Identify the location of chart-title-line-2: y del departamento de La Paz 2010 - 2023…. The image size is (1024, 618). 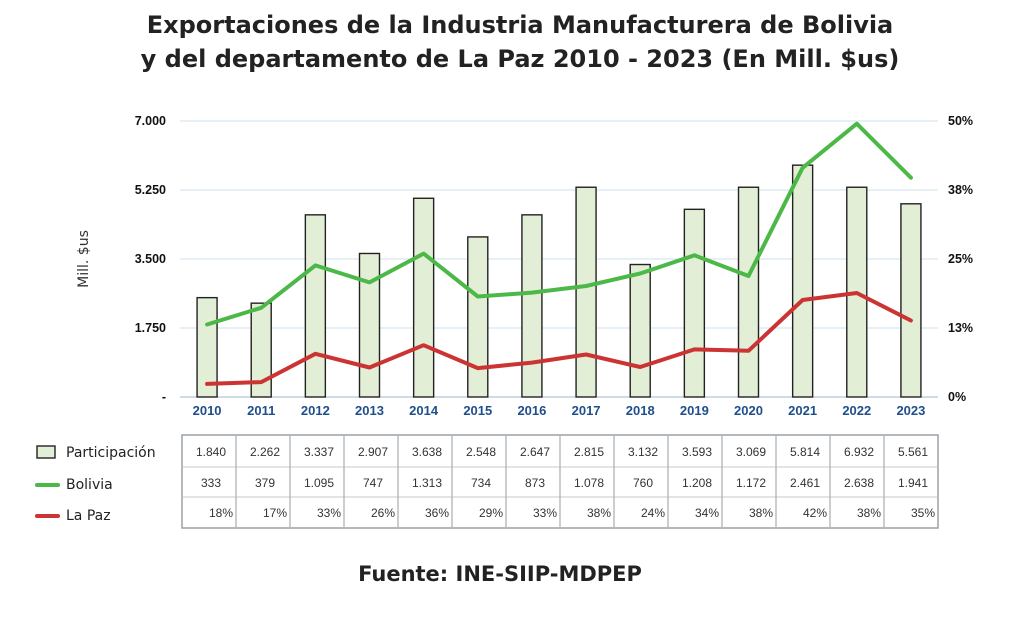
(520, 59).